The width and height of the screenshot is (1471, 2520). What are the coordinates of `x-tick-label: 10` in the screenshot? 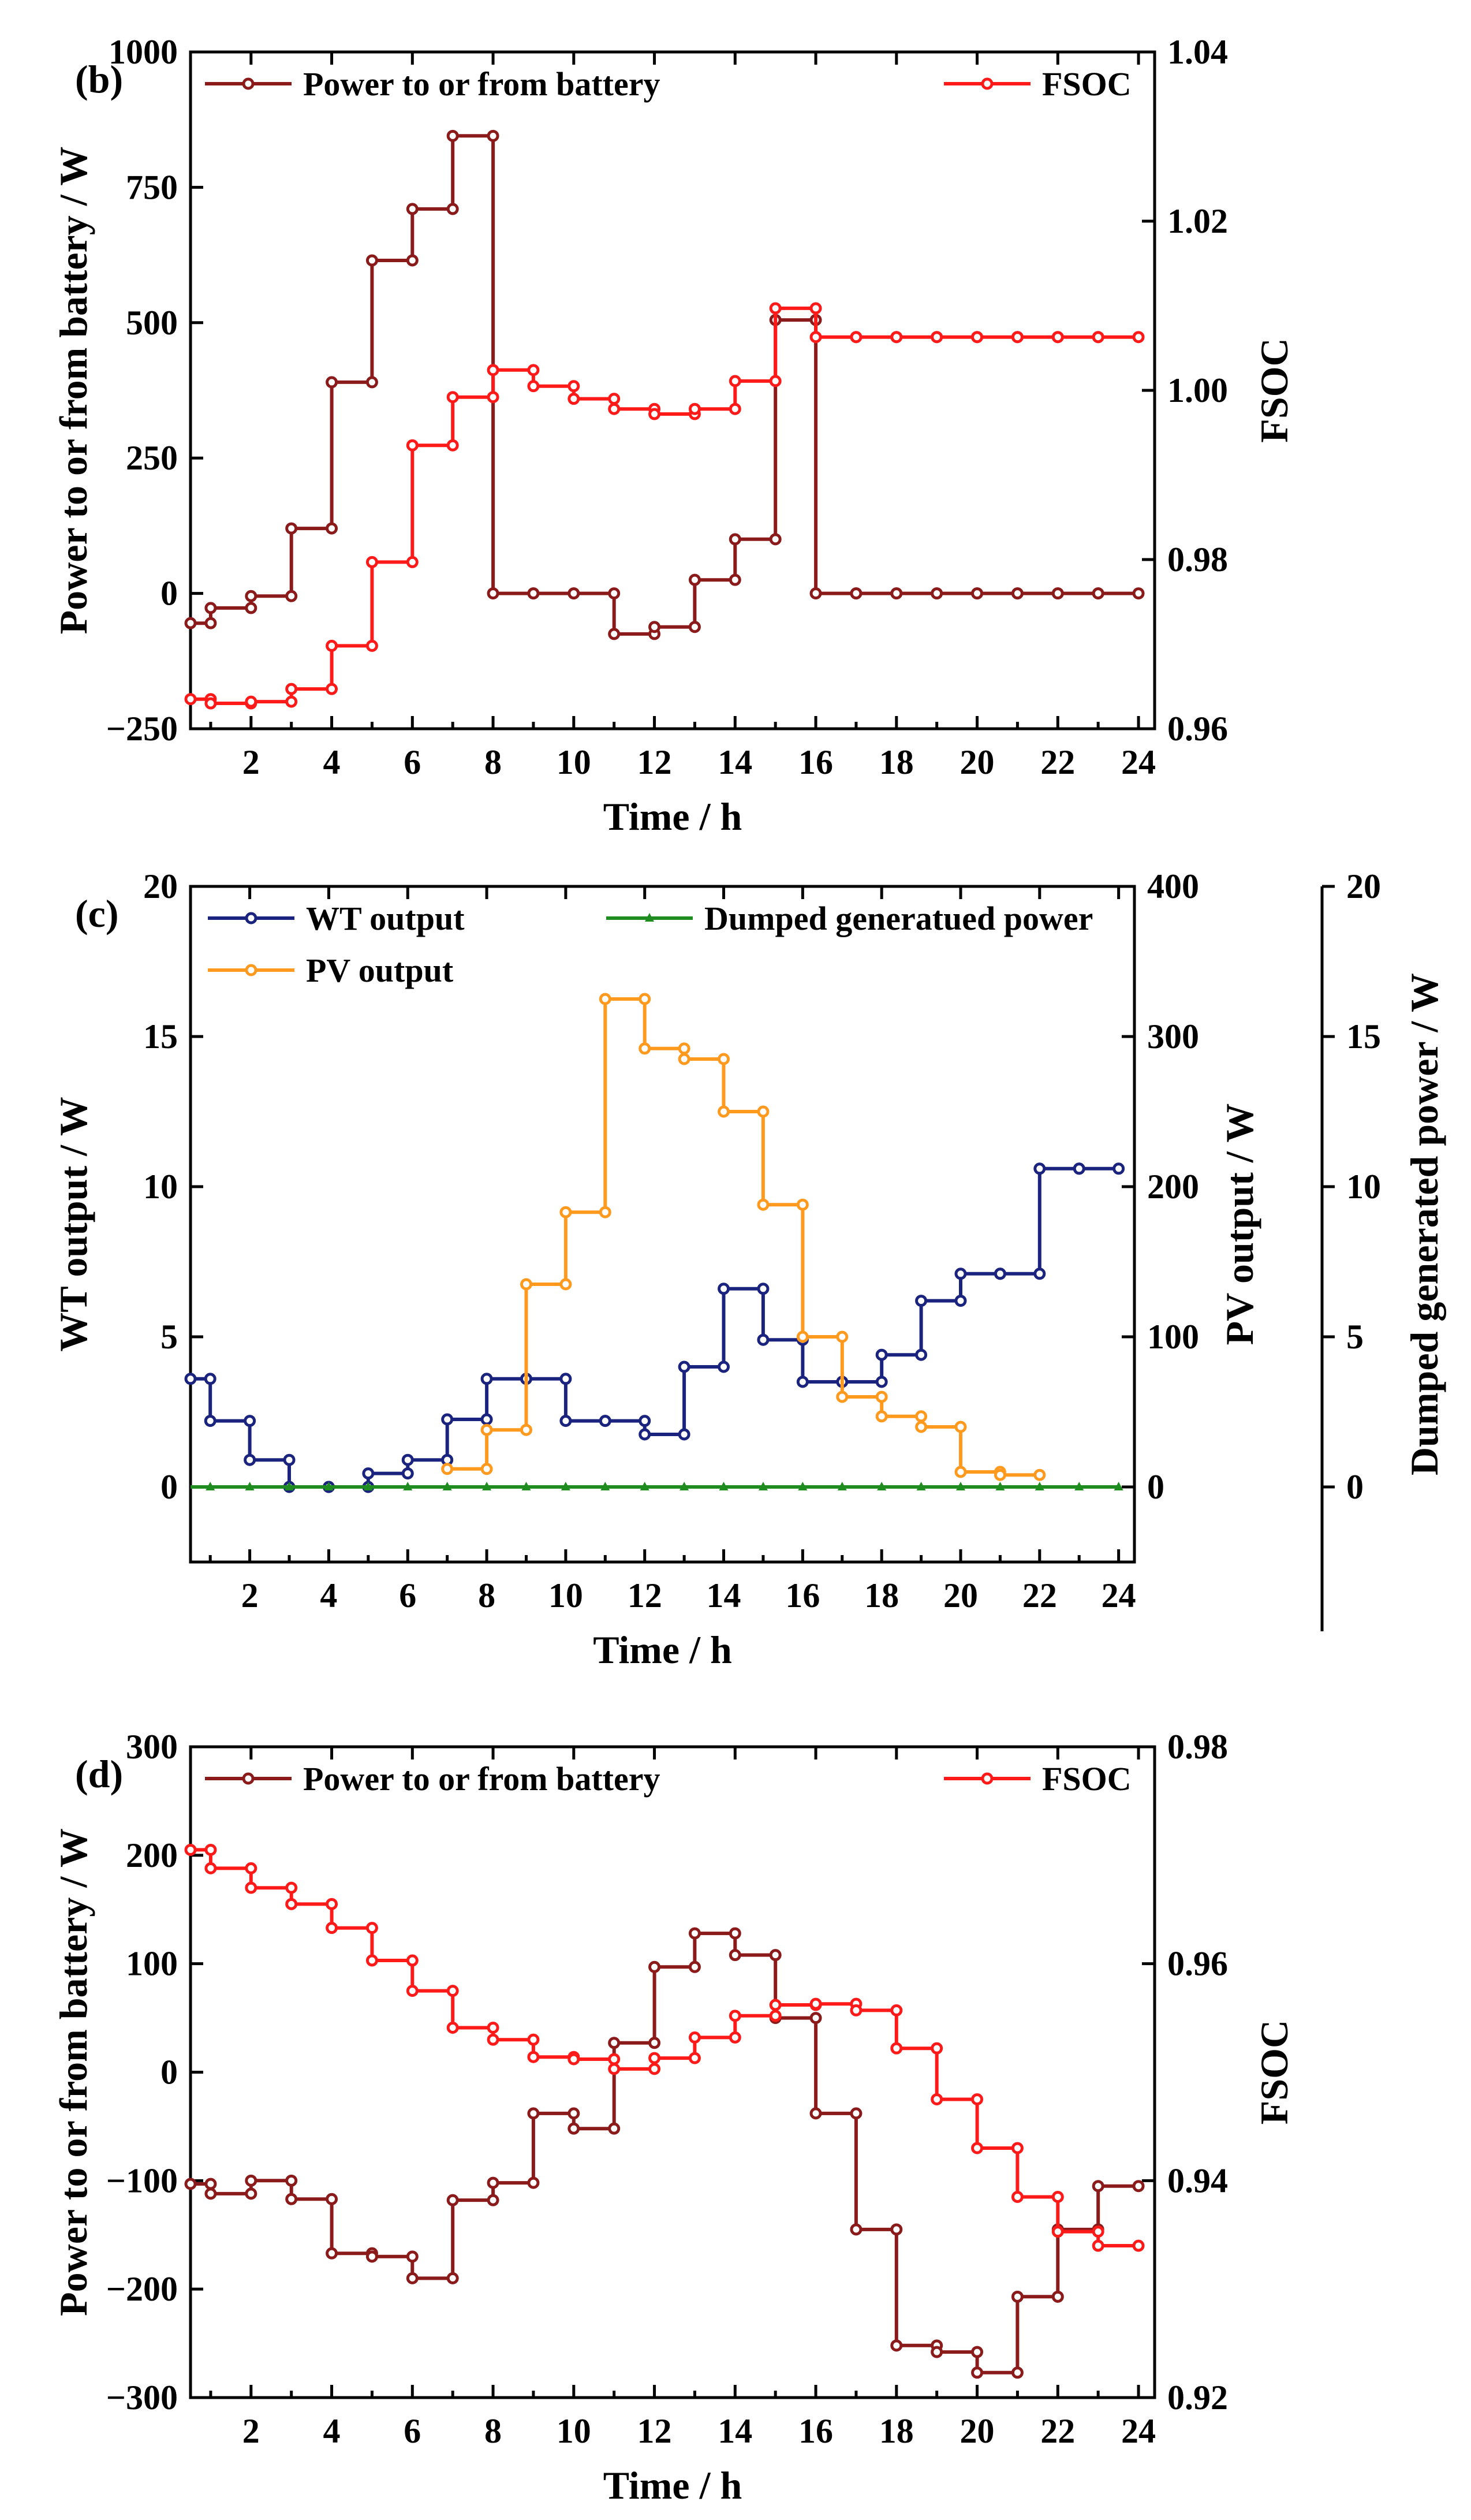 It's located at (574, 762).